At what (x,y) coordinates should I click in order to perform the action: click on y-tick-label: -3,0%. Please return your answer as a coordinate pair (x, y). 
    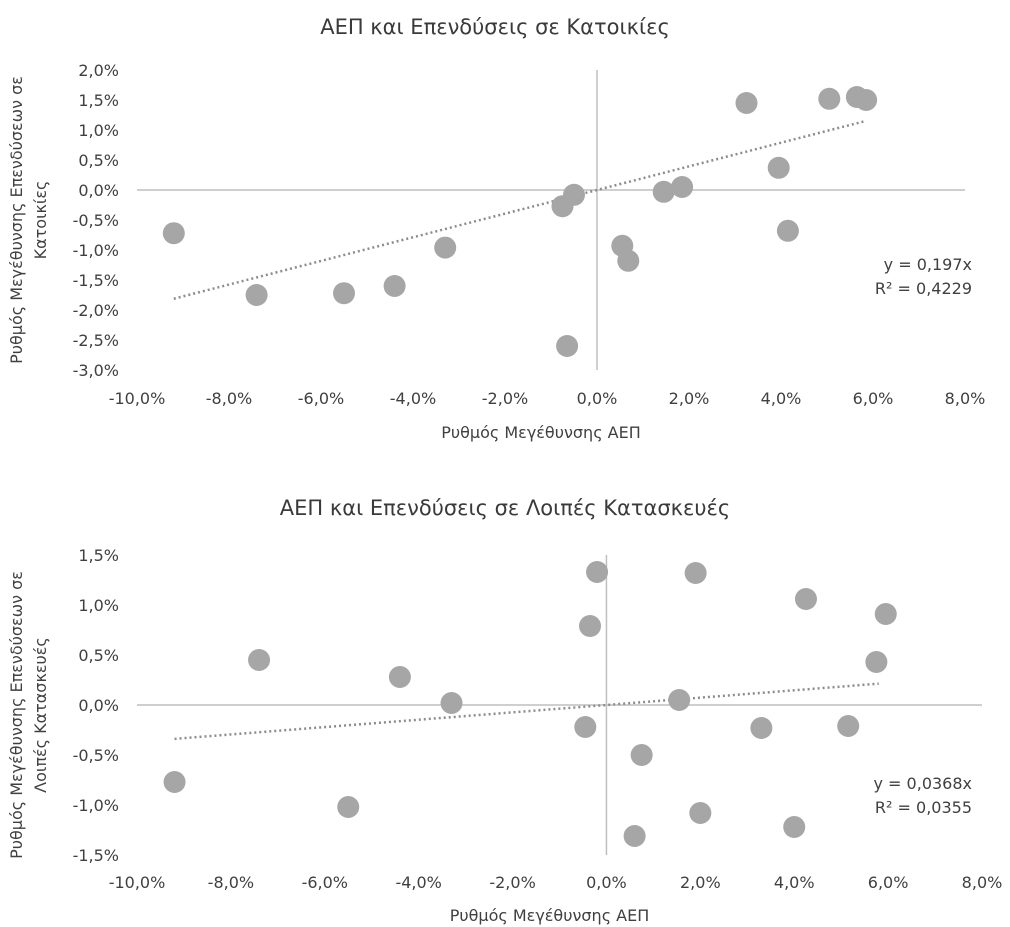
    Looking at the image, I should click on (96, 370).